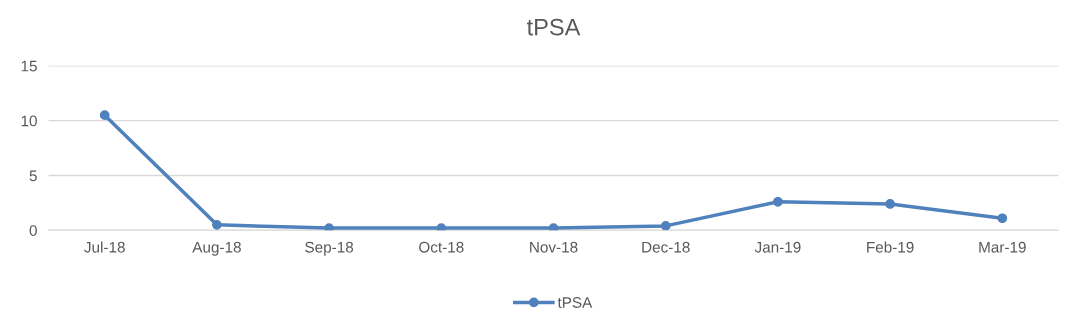  What do you see at coordinates (553, 27) in the screenshot?
I see `chart-title: tPSA` at bounding box center [553, 27].